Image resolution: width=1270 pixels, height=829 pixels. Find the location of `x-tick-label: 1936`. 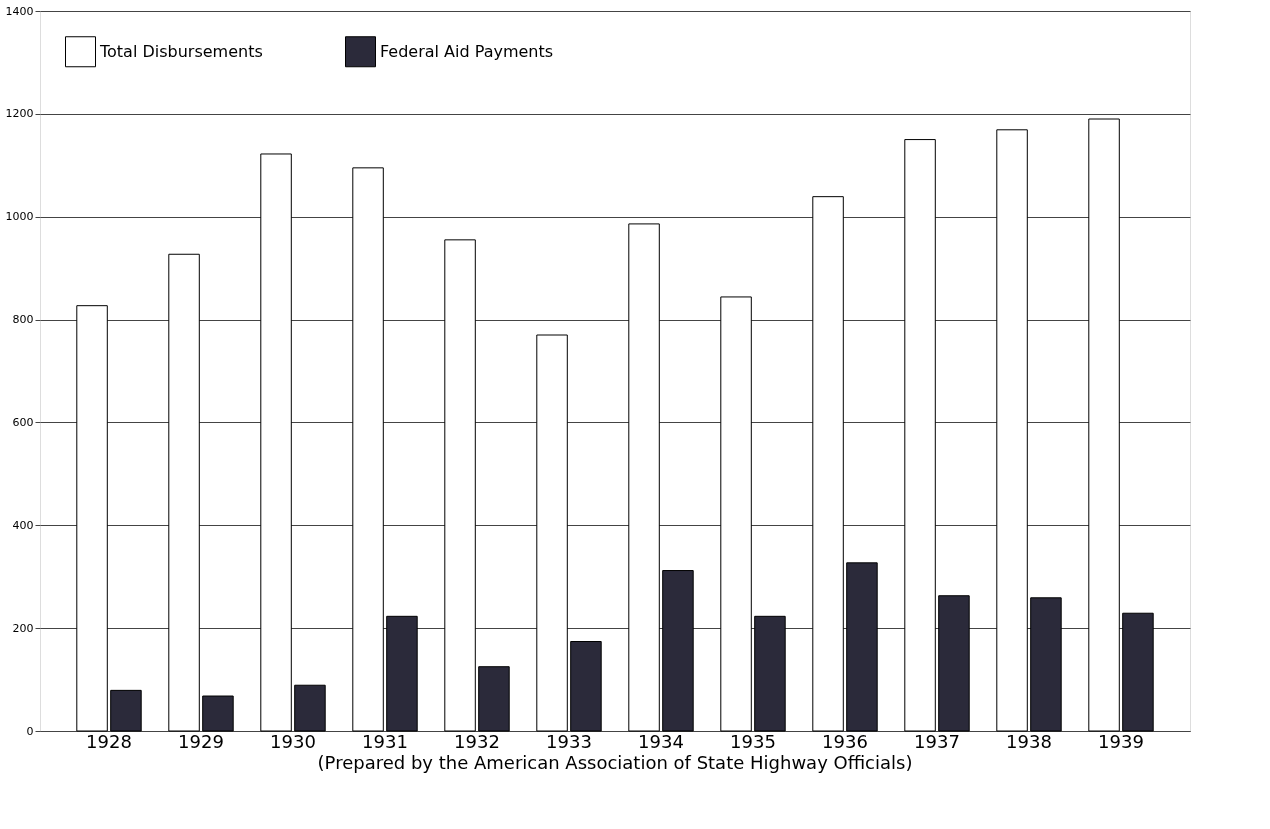

x-tick-label: 1936 is located at coordinates (845, 741).